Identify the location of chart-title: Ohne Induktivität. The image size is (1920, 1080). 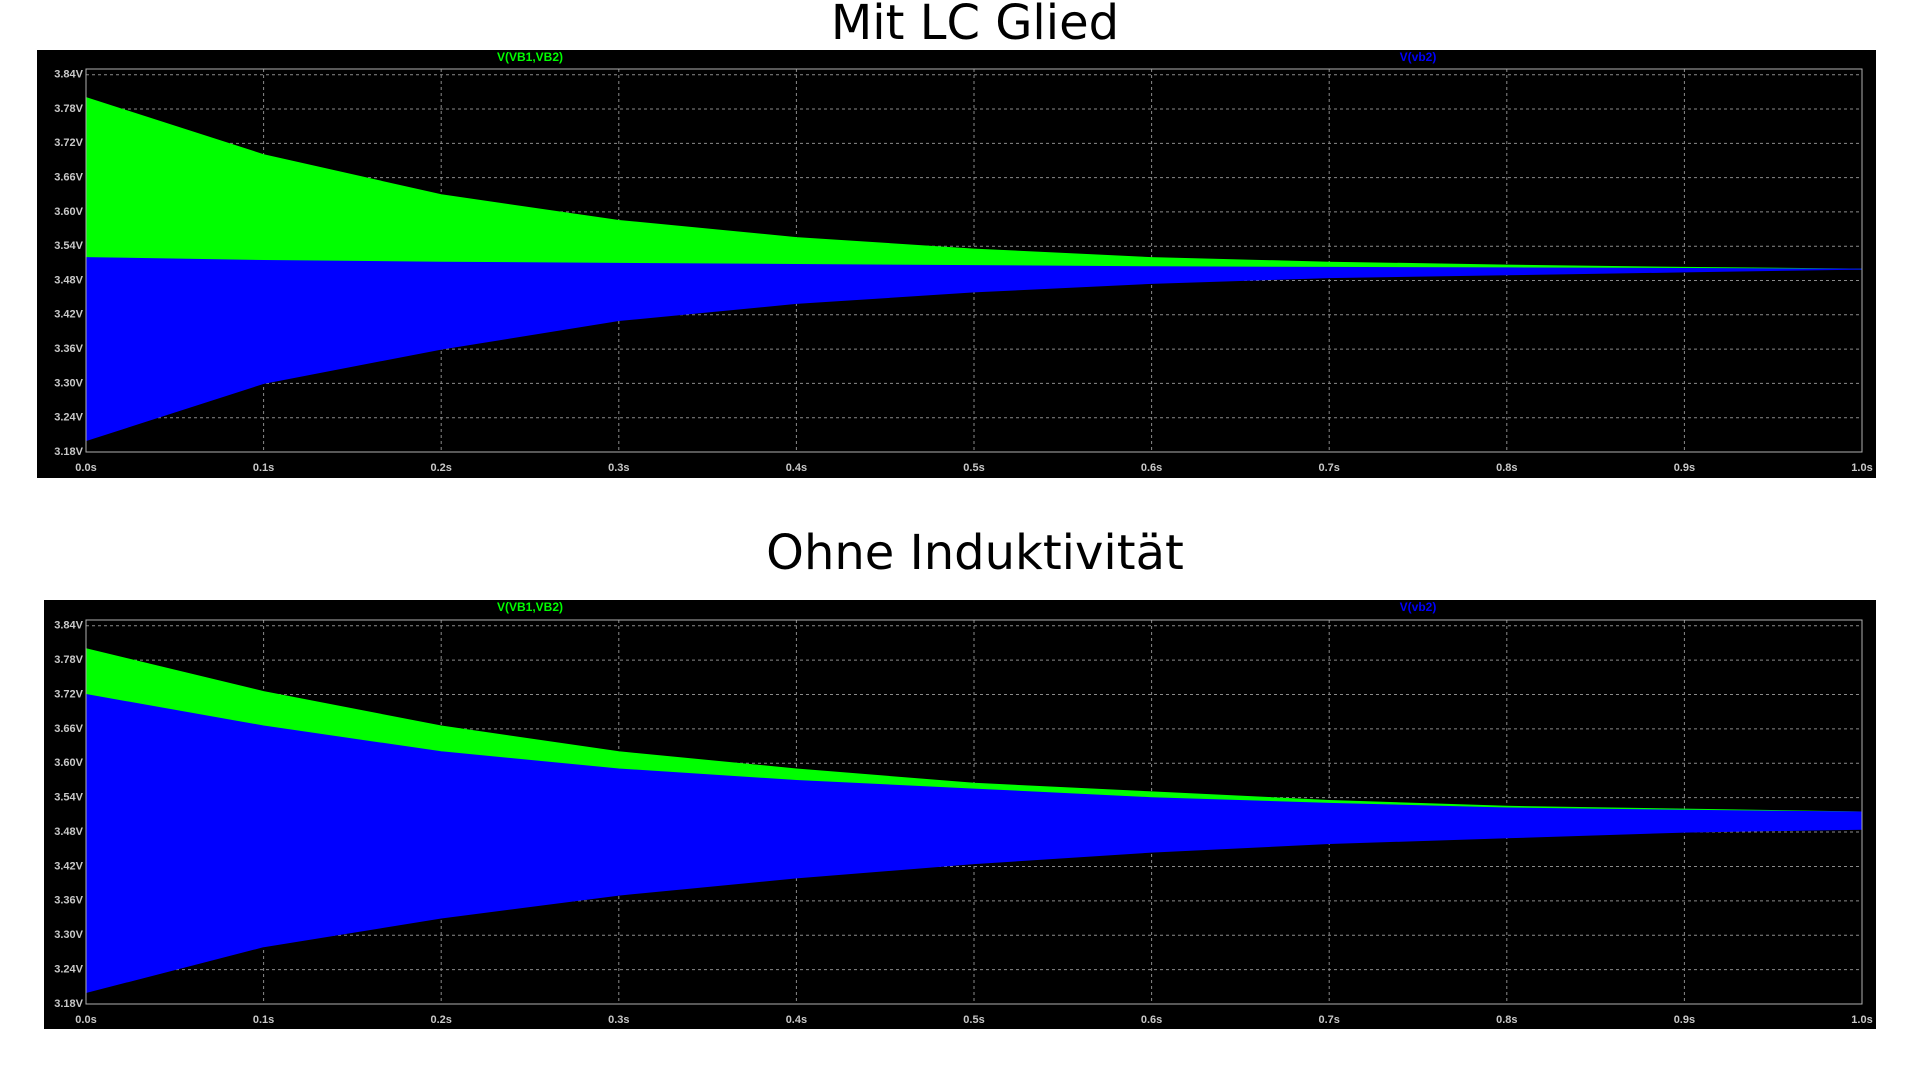
(975, 553).